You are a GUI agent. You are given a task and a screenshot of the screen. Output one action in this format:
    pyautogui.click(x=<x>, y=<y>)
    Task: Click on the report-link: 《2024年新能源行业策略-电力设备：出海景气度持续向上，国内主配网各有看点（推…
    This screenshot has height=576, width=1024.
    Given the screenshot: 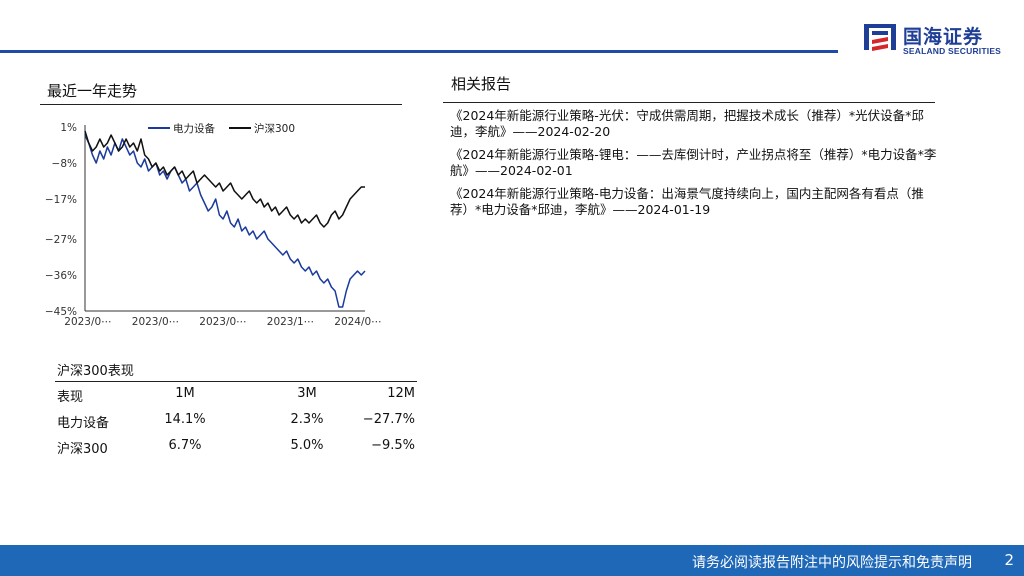 What is the action you would take?
    pyautogui.click(x=687, y=201)
    